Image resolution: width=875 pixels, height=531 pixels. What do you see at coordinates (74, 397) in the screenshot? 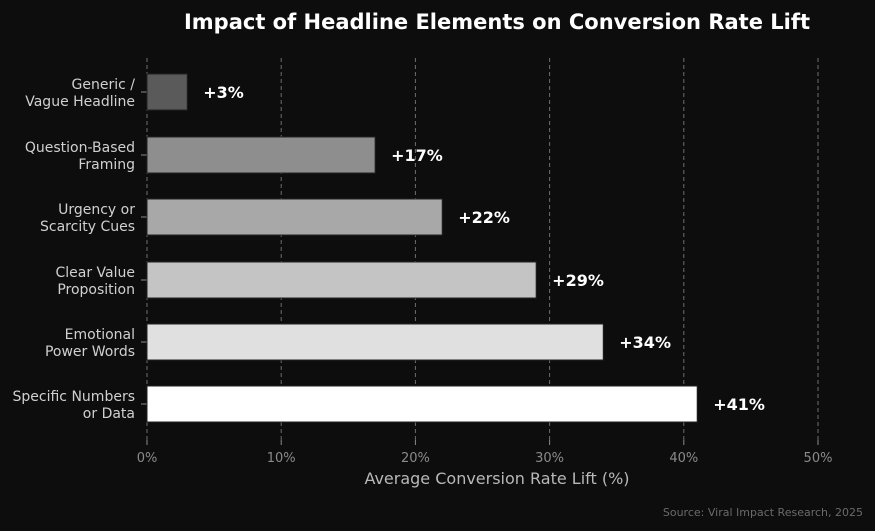
I see `category-label-line: Specific Numbers` at bounding box center [74, 397].